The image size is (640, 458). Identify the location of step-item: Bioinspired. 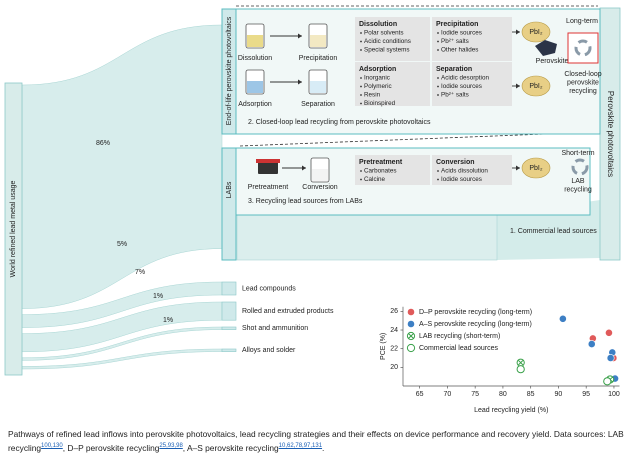
(380, 103).